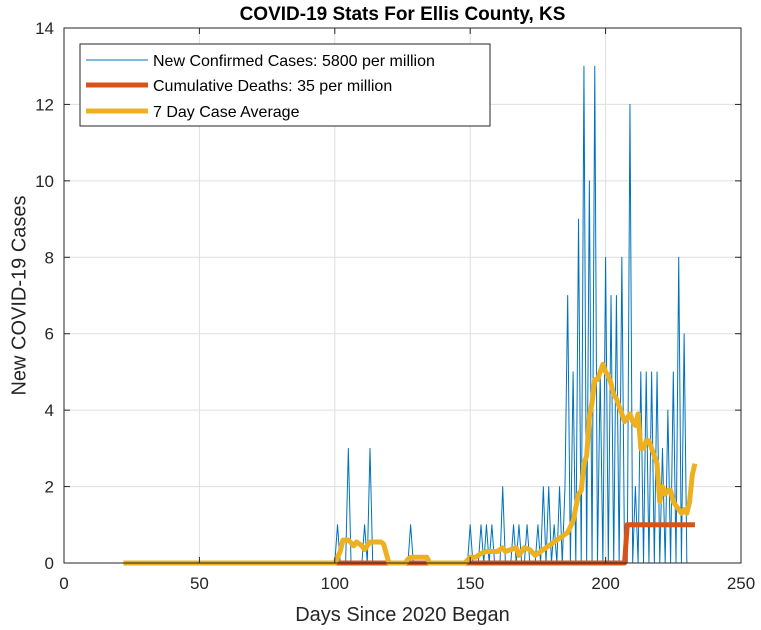 This screenshot has width=761, height=630. I want to click on legend-label-cumulative-deaths: Cumulative Deaths: 35 per million, so click(272, 86).